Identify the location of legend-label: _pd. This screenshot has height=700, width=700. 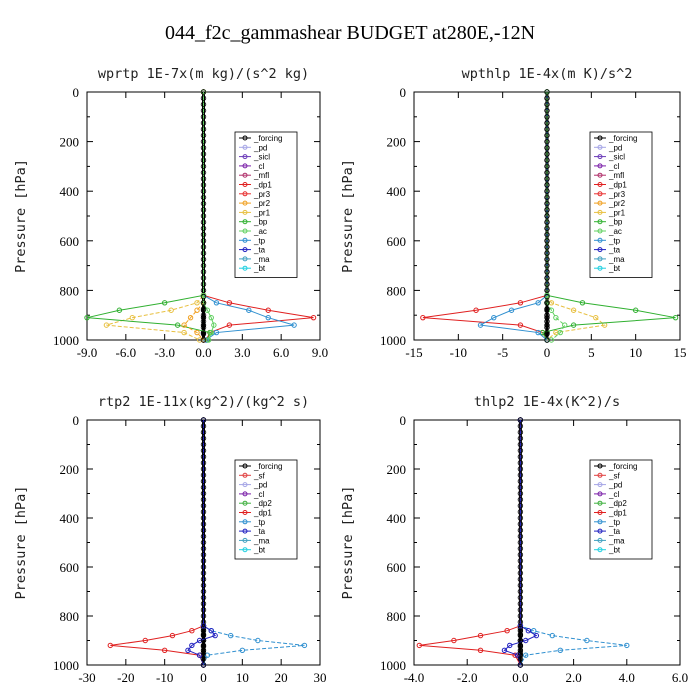
(615, 147).